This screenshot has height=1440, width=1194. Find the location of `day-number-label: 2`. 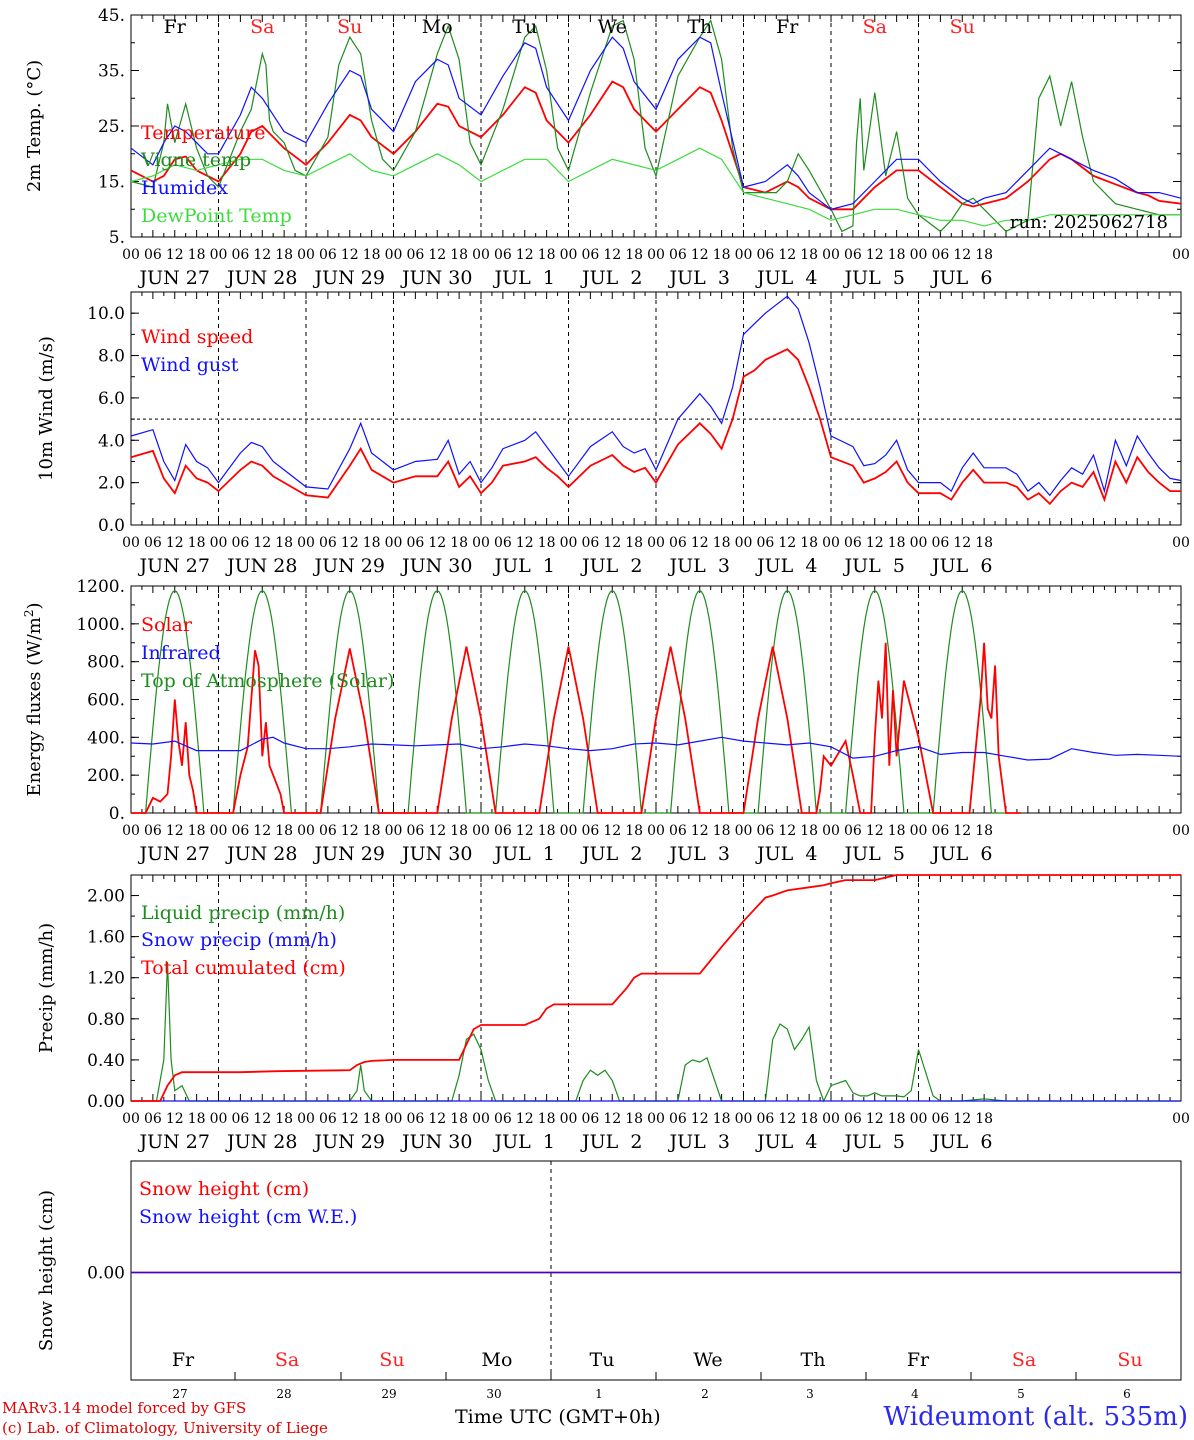

day-number-label: 2 is located at coordinates (705, 1394).